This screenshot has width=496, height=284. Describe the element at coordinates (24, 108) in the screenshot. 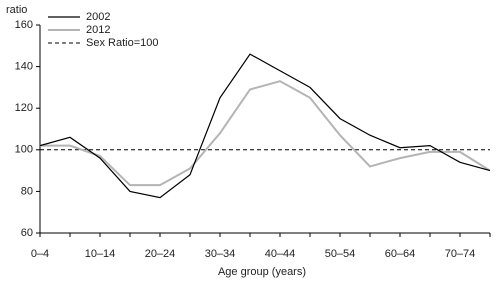

I see `y-tick-label: 120` at that location.